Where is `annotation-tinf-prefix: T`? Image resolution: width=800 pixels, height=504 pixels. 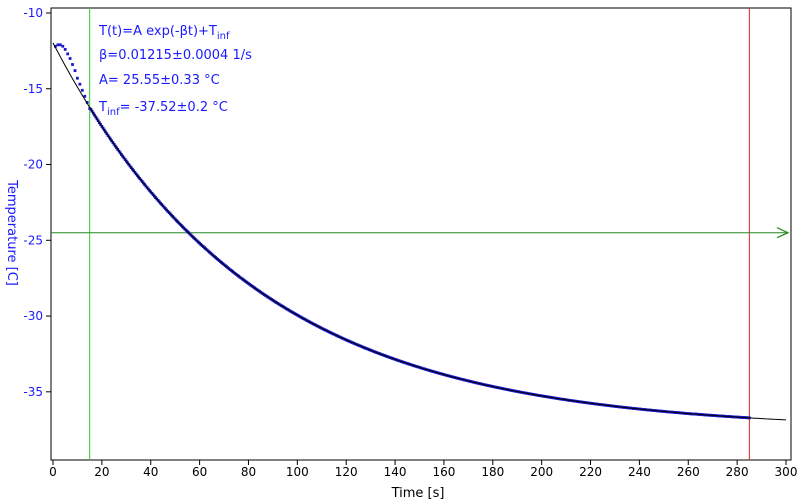
annotation-tinf-prefix: T is located at coordinates (102, 107).